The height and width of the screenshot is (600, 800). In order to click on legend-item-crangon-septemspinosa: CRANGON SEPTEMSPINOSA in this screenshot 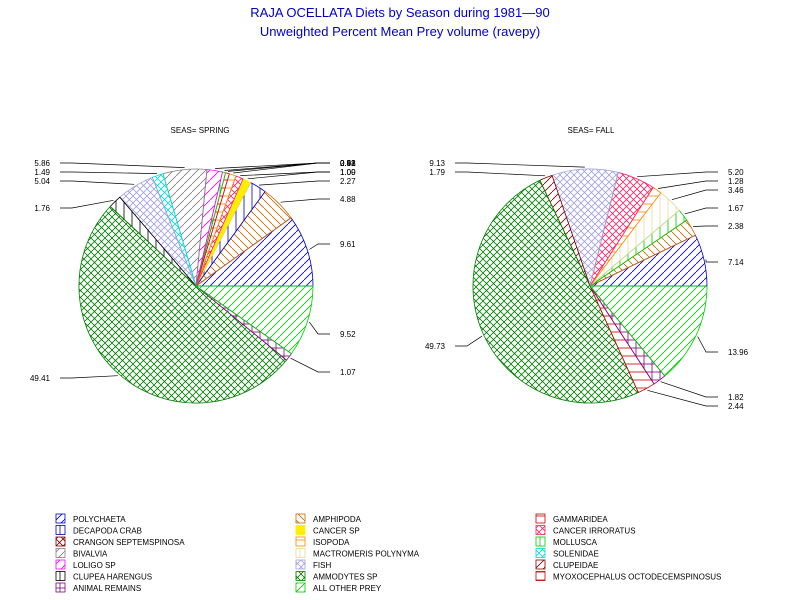, I will do `click(120, 541)`.